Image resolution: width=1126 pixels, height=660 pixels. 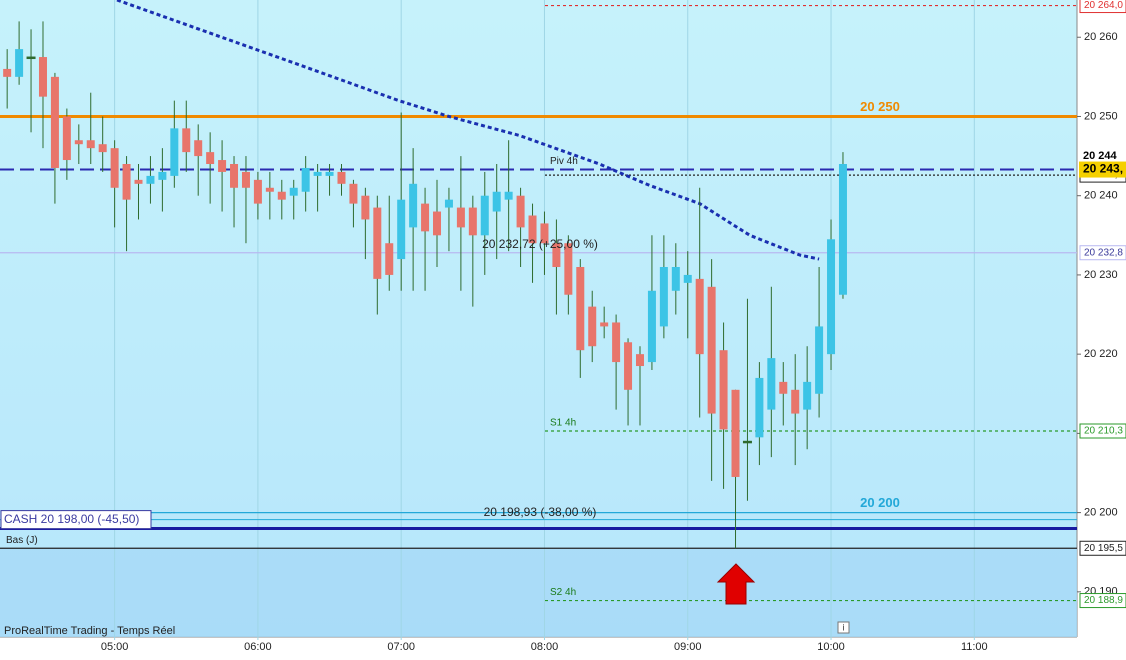 What do you see at coordinates (545, 647) in the screenshot?
I see `x-tick-label: 08:00` at bounding box center [545, 647].